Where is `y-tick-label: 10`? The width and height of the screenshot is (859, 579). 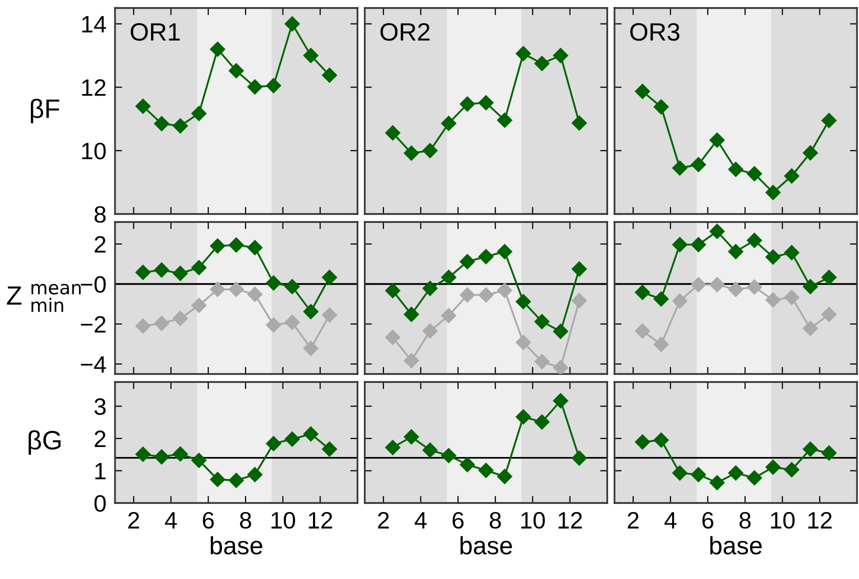 y-tick-label: 10 is located at coordinates (94, 151).